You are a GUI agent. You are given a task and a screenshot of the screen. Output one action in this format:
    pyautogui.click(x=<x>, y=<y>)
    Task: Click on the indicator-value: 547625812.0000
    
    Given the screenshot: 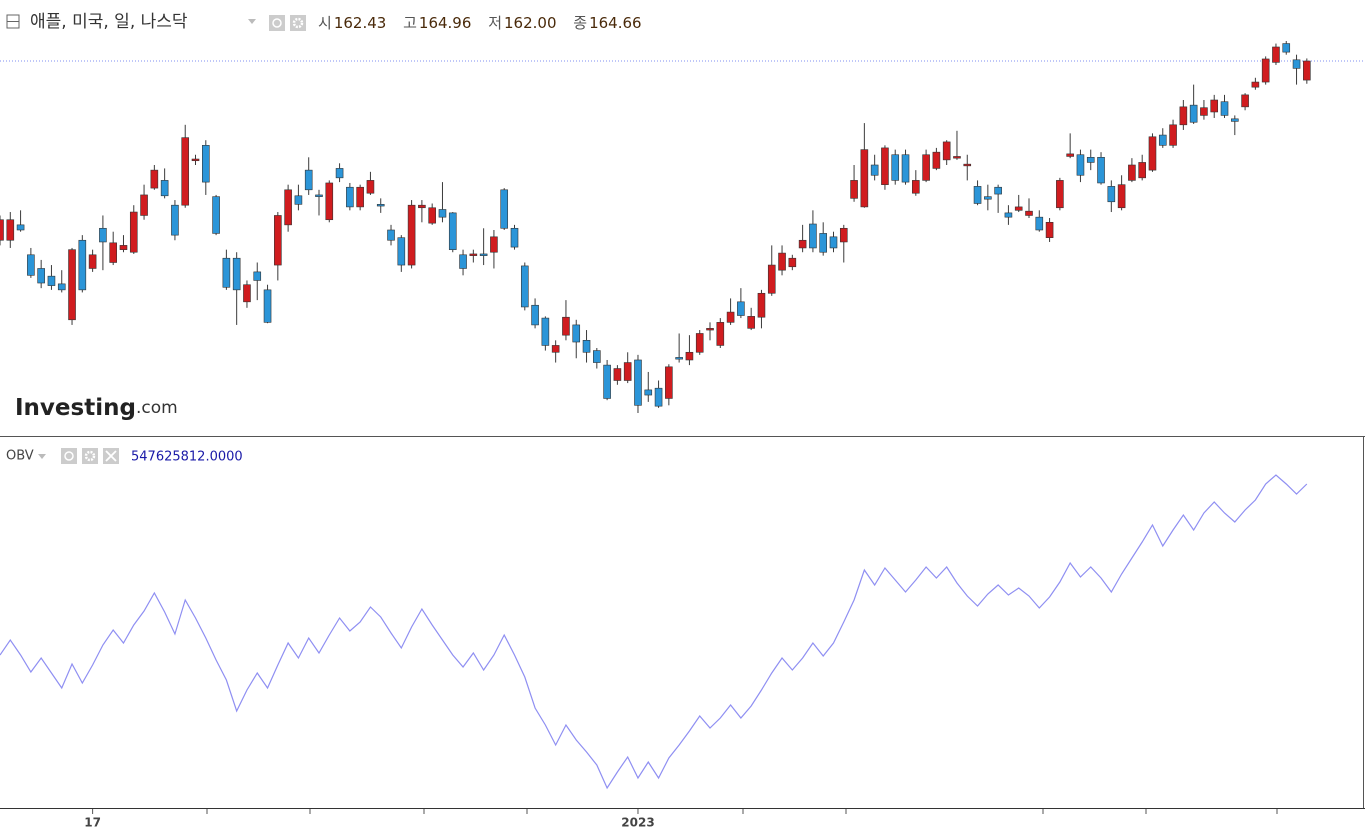 What is the action you would take?
    pyautogui.click(x=187, y=457)
    